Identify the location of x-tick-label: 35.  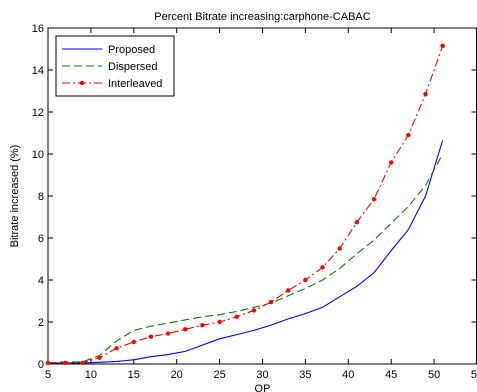
(305, 375).